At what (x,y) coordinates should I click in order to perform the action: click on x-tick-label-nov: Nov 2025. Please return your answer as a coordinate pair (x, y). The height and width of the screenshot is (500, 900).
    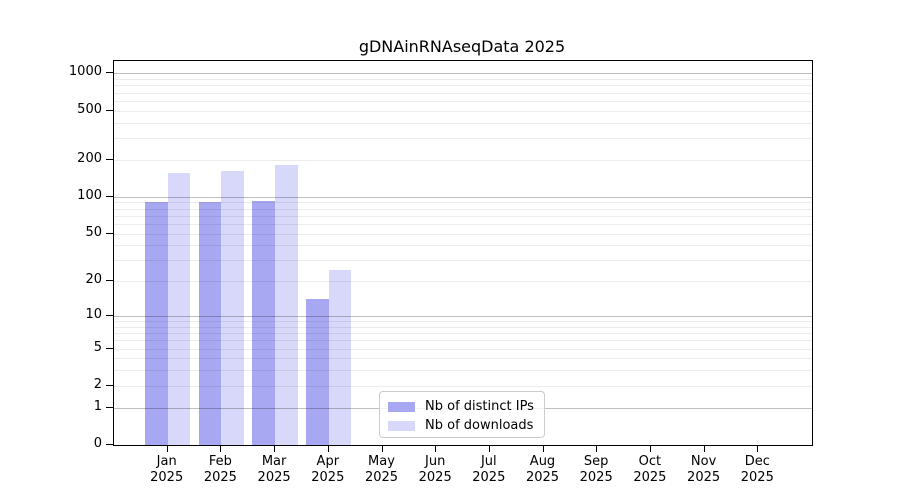
    Looking at the image, I should click on (704, 469).